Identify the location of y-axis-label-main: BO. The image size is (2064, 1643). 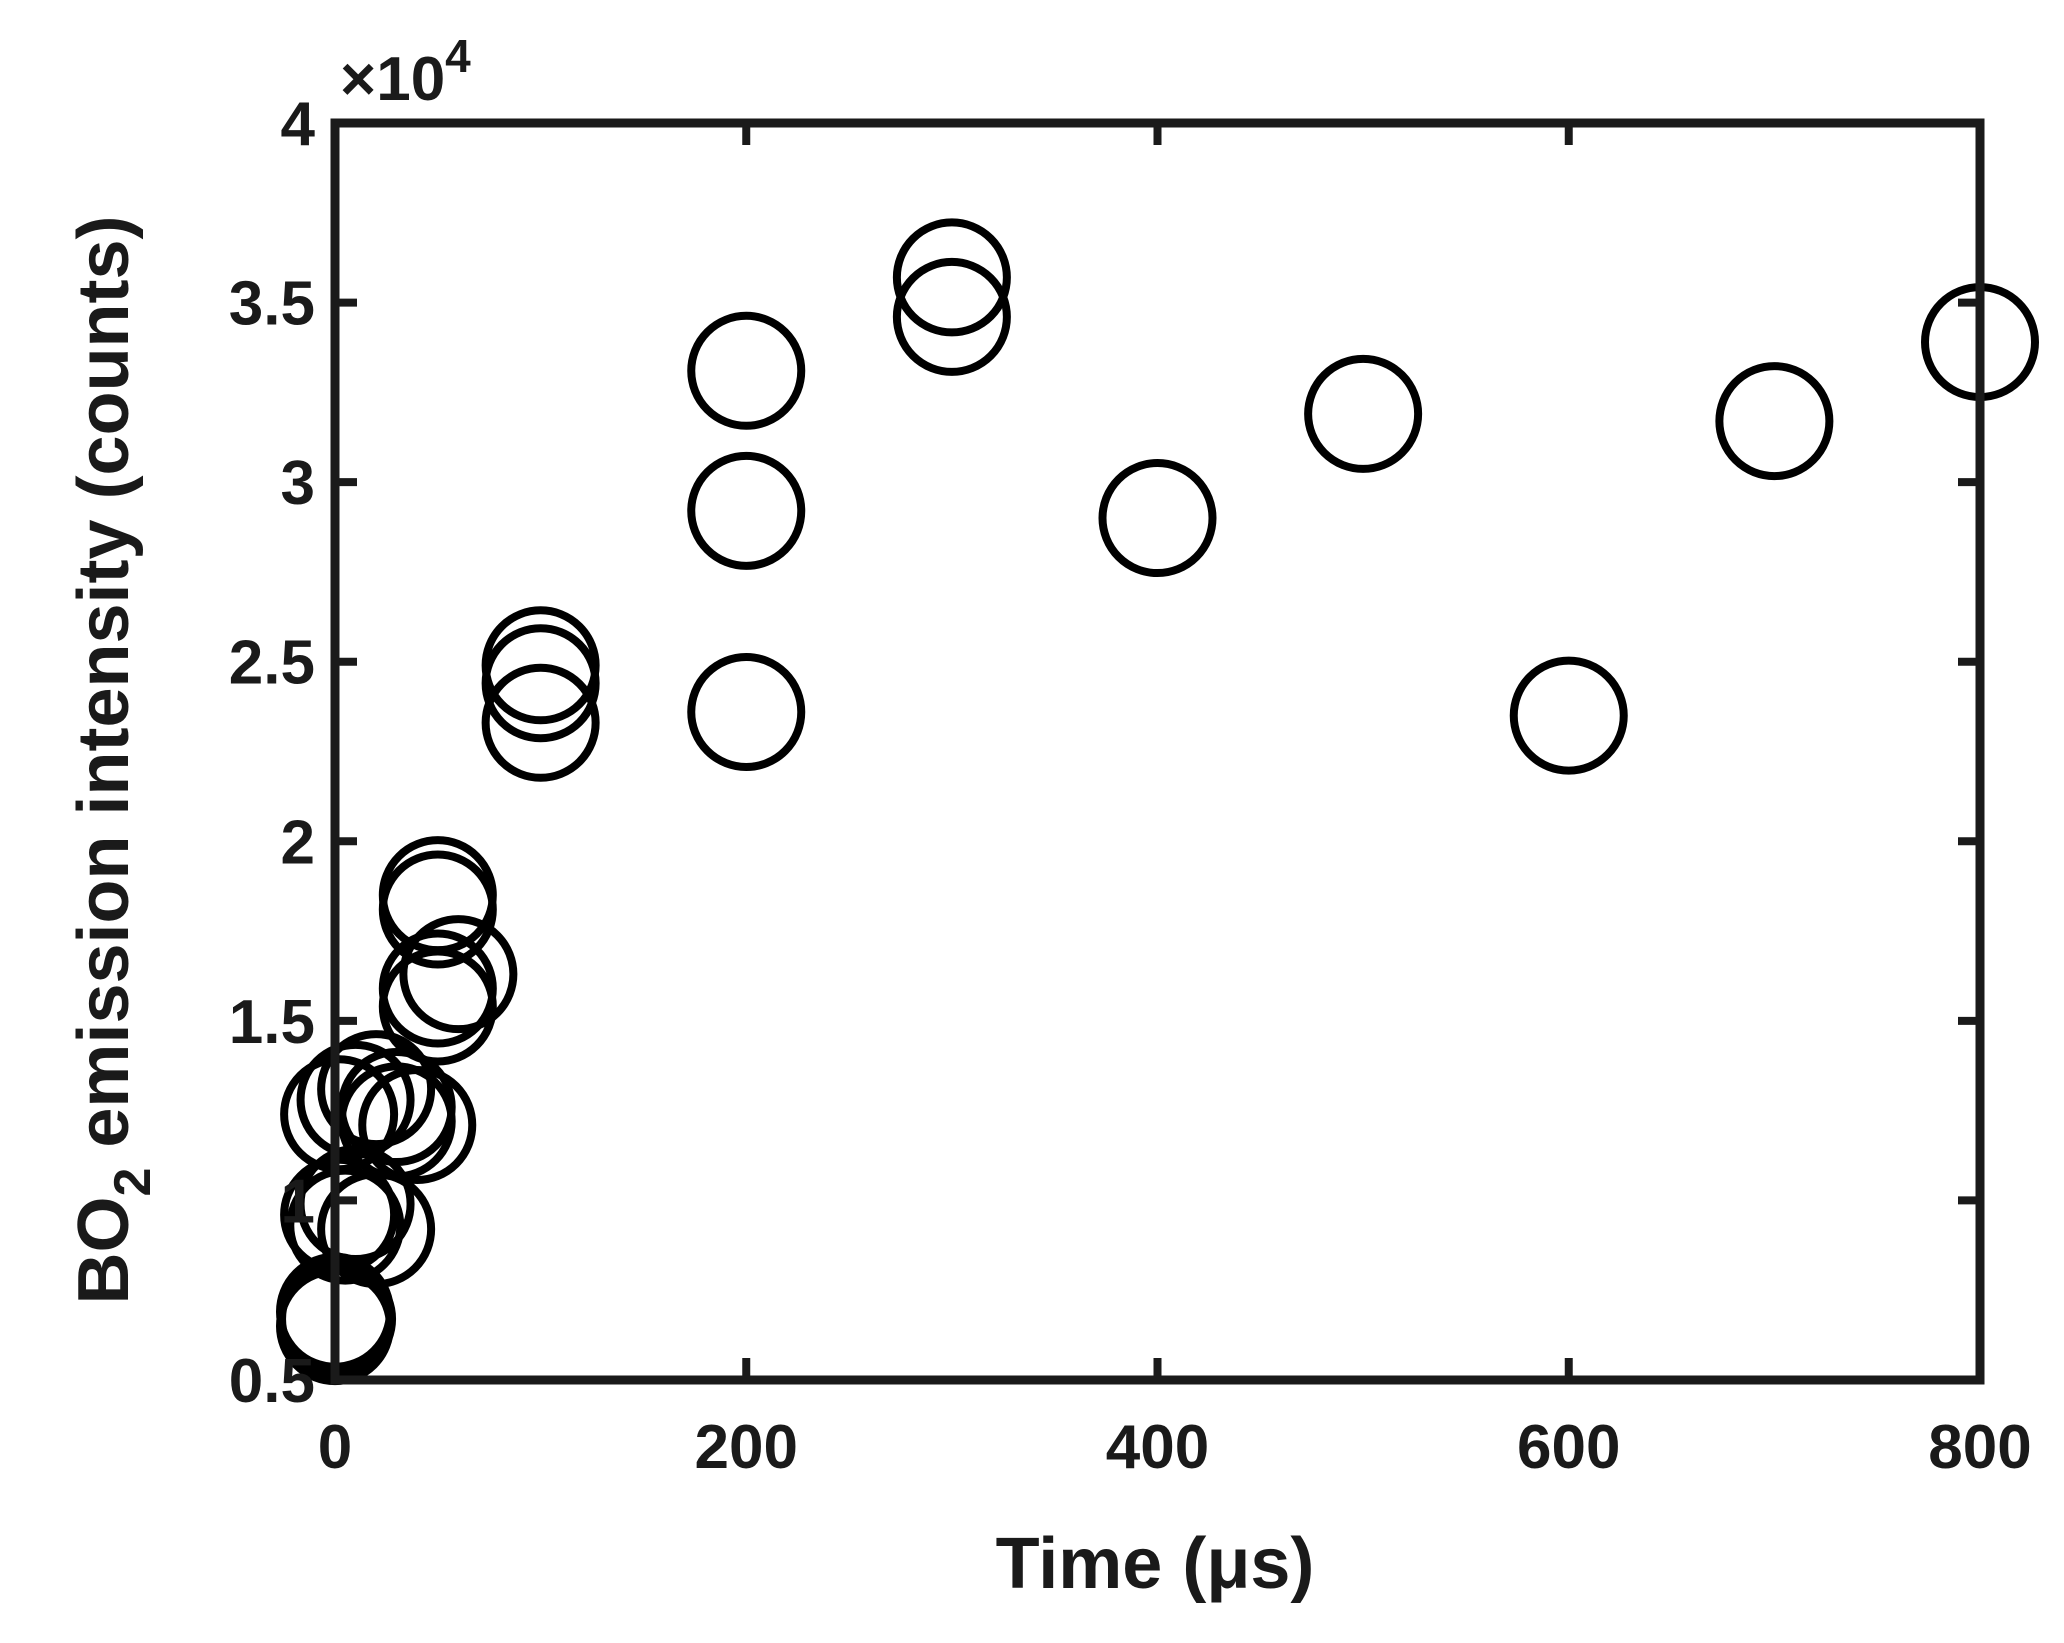
(104, 1251).